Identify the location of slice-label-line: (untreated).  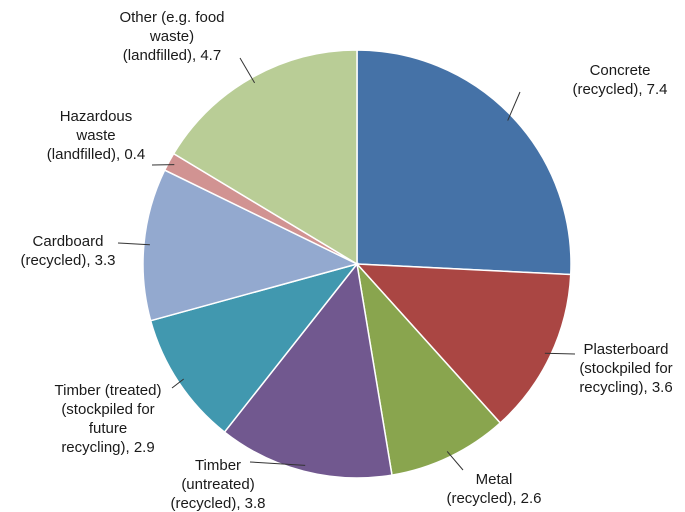
(217, 484).